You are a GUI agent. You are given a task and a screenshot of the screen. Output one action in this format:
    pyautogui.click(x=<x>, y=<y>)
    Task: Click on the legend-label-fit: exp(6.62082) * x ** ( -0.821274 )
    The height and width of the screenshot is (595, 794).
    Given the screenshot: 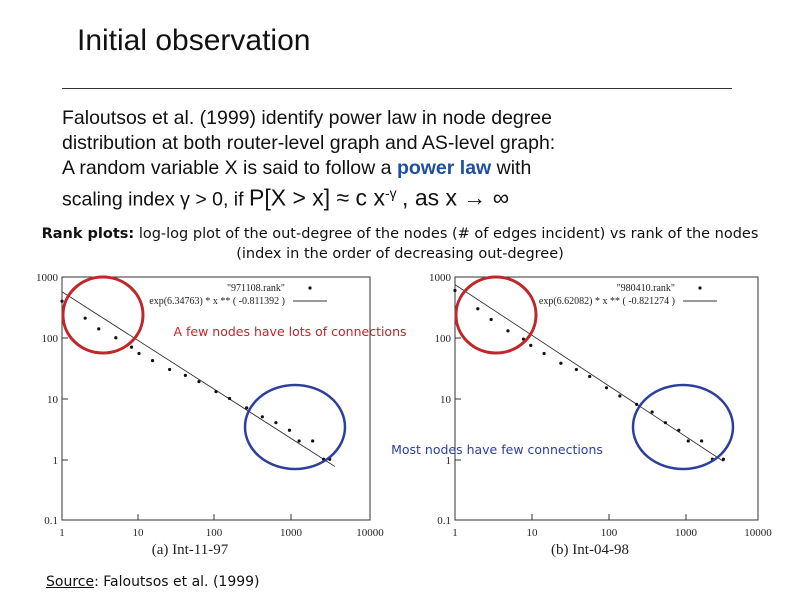 What is the action you would take?
    pyautogui.click(x=607, y=301)
    